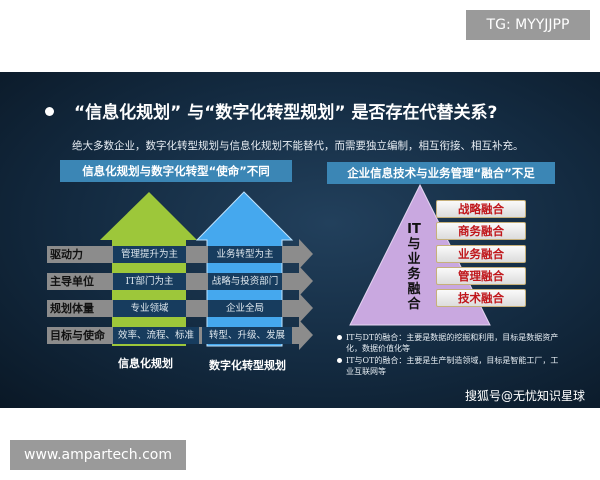  Describe the element at coordinates (481, 209) in the screenshot. I see `fusion-item: 战略融合` at that location.